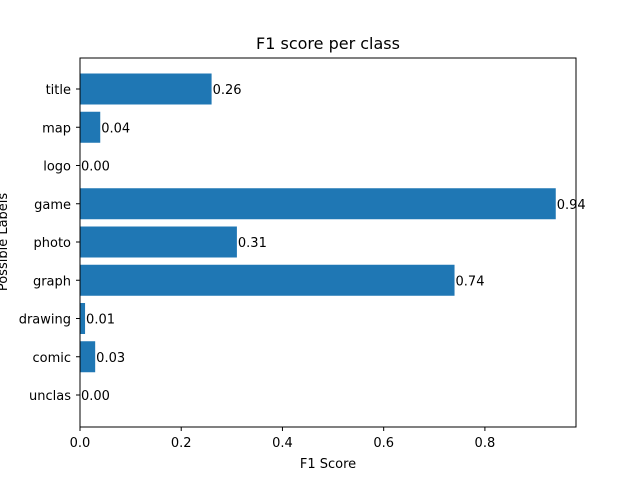 Image resolution: width=640 pixels, height=480 pixels. What do you see at coordinates (95, 396) in the screenshot?
I see `bar-value-label-unclas: 0.00` at bounding box center [95, 396].